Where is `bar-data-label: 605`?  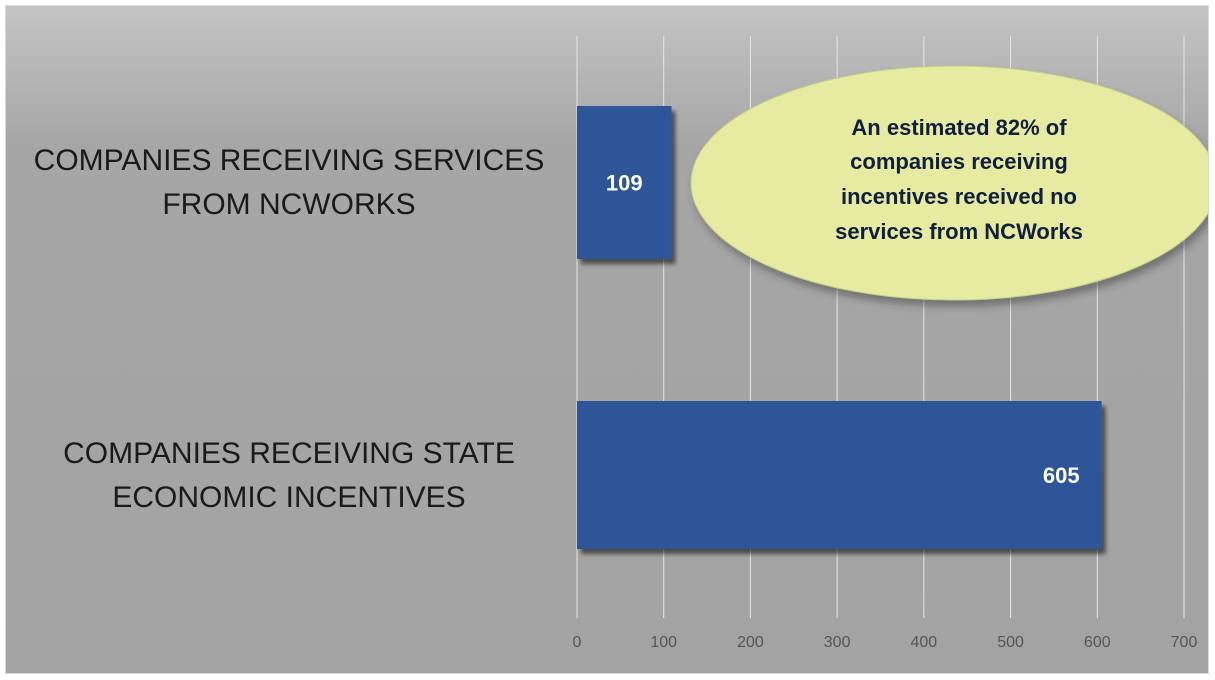
bar-data-label: 605 is located at coordinates (1061, 475).